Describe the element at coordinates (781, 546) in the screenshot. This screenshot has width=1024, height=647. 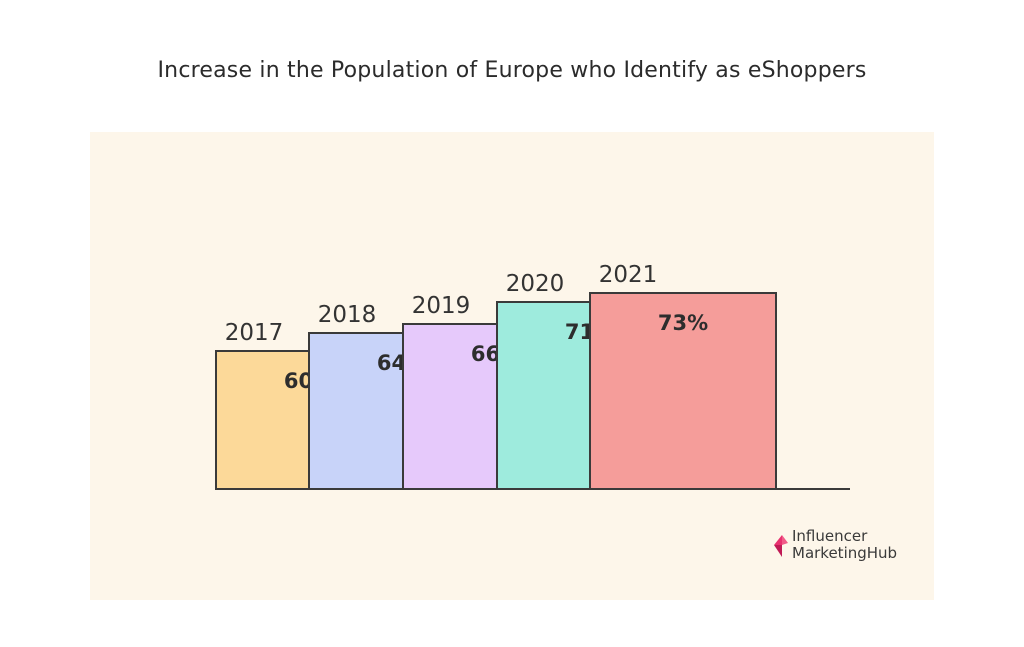
I see `logo-mark-icon` at that location.